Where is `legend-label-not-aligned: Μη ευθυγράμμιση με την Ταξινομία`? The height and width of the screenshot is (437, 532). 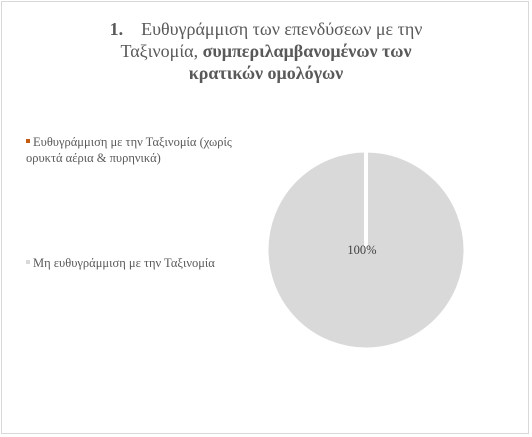 legend-label-not-aligned: Μη ευθυγράμμιση με την Ταξινομία is located at coordinates (124, 263).